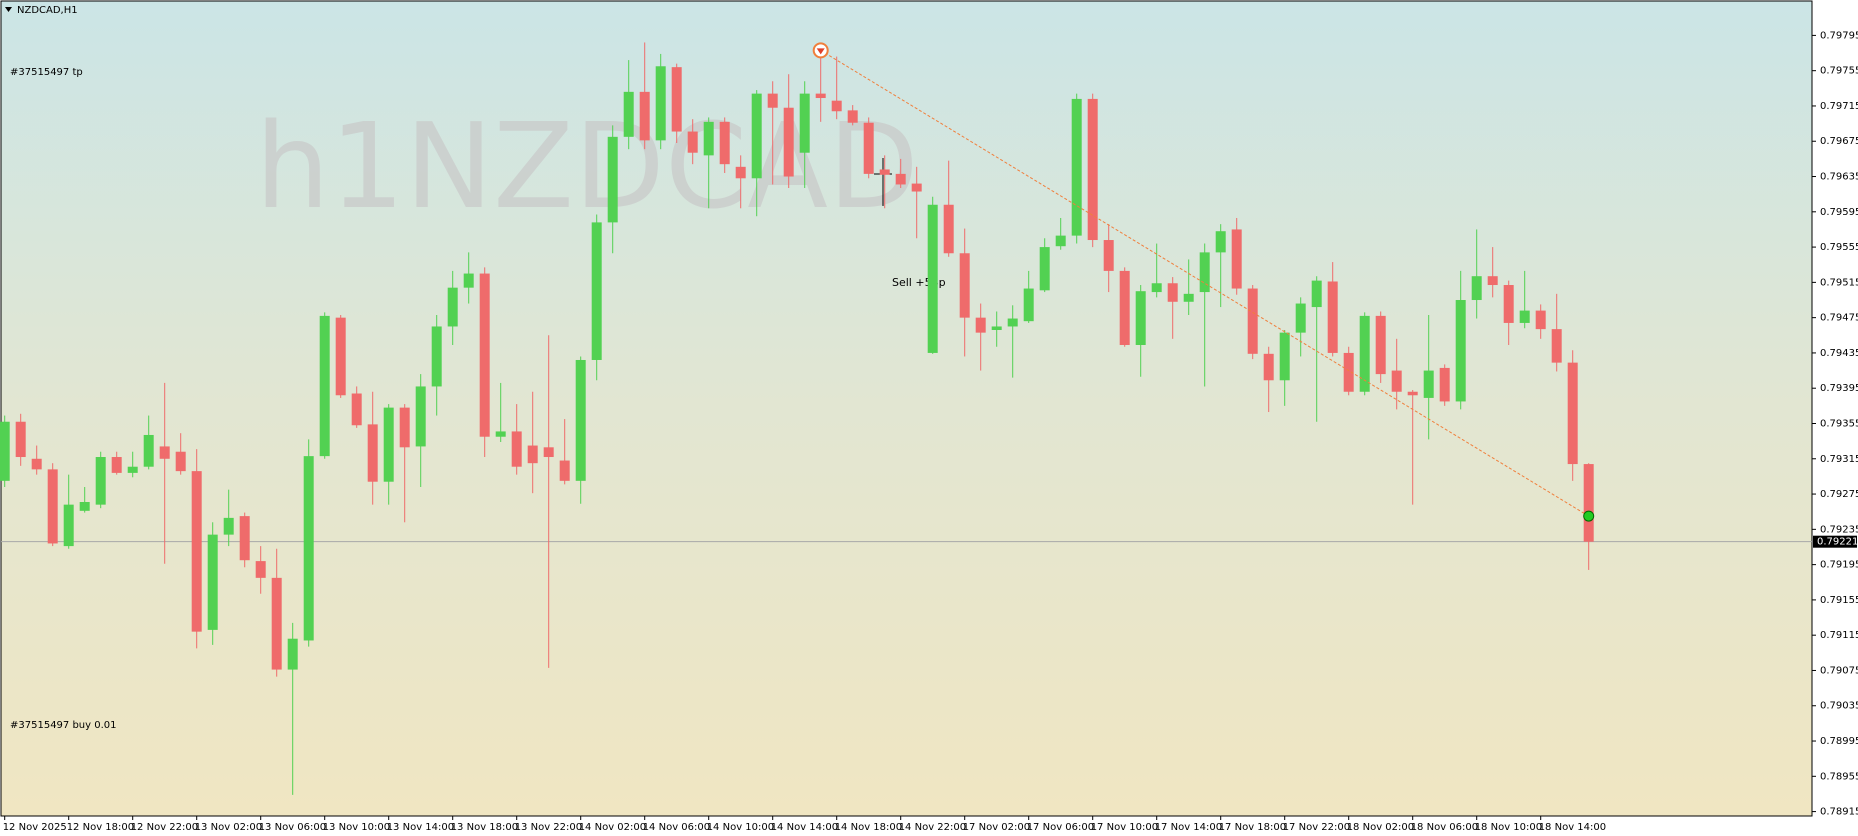 Image resolution: width=1858 pixels, height=836 pixels. What do you see at coordinates (1188, 827) in the screenshot?
I see `x-tick-label: 17 Nov 14:00` at bounding box center [1188, 827].